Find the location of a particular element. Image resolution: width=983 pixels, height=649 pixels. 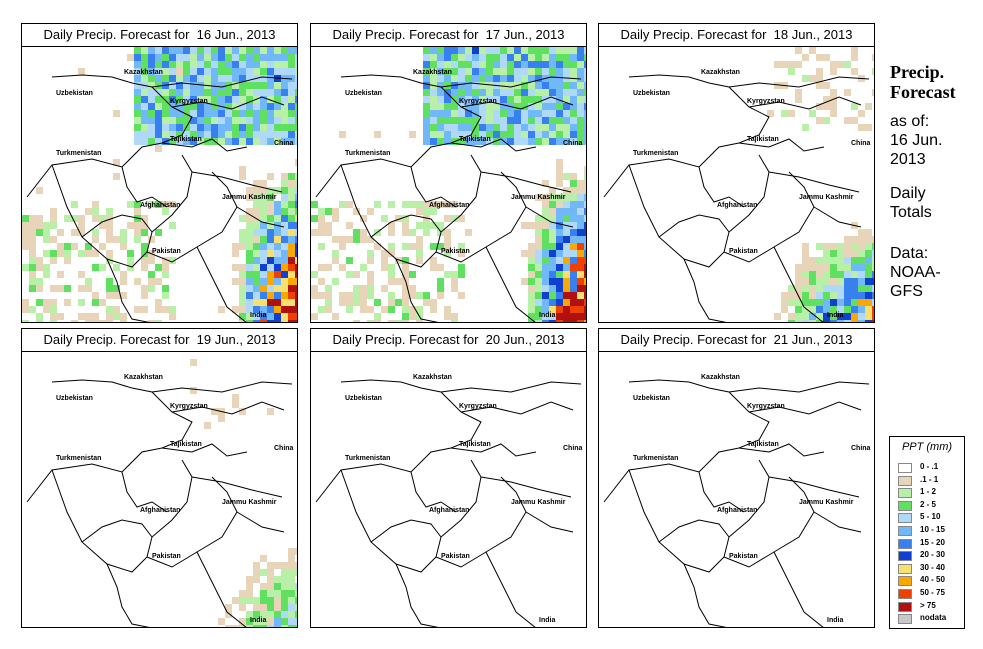

country-label: Kazakhstan is located at coordinates (143, 72).